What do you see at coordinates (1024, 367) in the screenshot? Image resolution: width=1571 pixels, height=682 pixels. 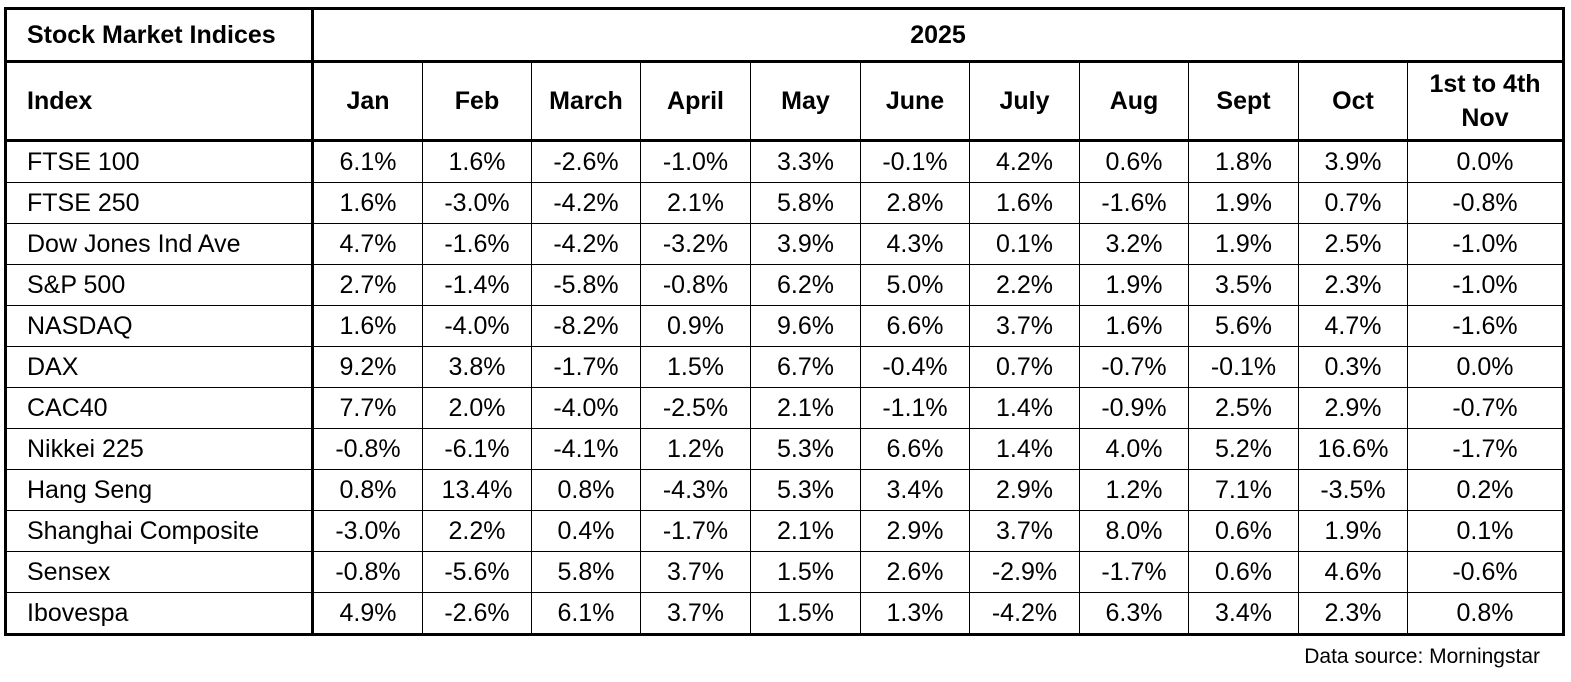 I see `return-cell: 0.7%` at bounding box center [1024, 367].